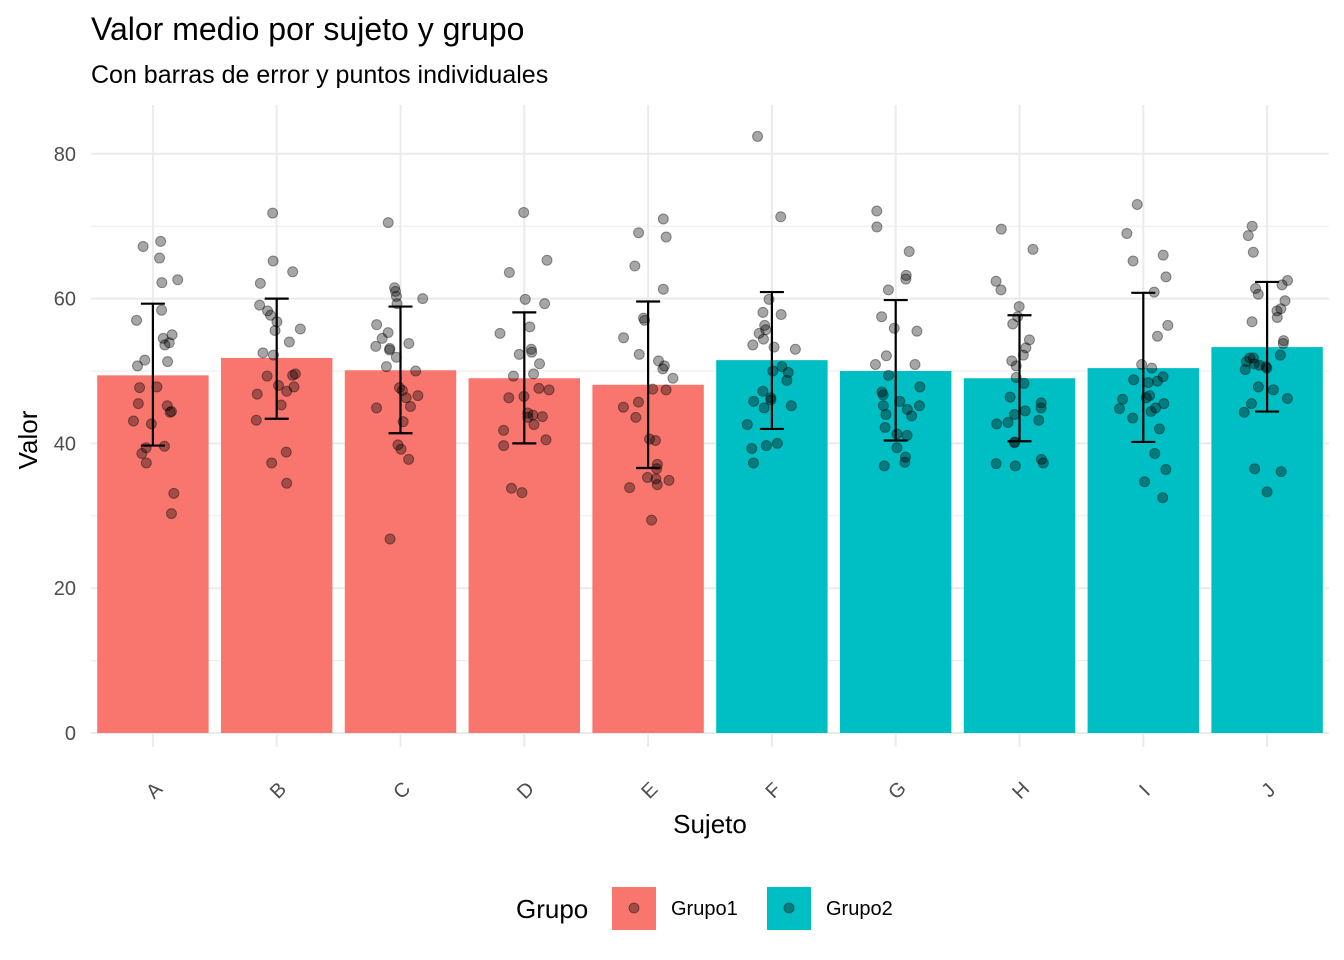 This screenshot has height=960, width=1344. Describe the element at coordinates (65, 155) in the screenshot. I see `y-tick-label: 80` at that location.